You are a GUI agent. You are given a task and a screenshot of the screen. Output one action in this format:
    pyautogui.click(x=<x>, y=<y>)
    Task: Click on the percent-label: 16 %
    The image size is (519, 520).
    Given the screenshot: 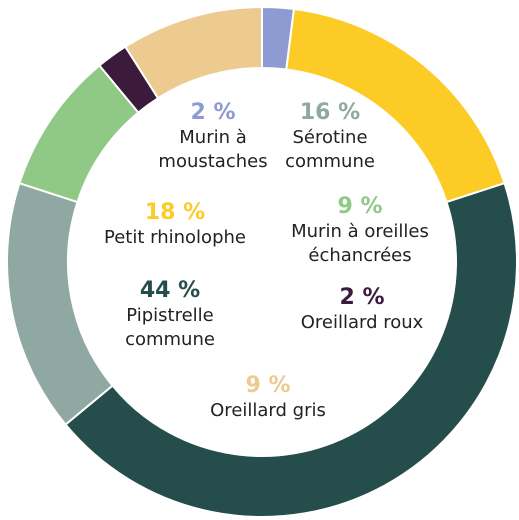 What is the action you would take?
    pyautogui.click(x=330, y=112)
    